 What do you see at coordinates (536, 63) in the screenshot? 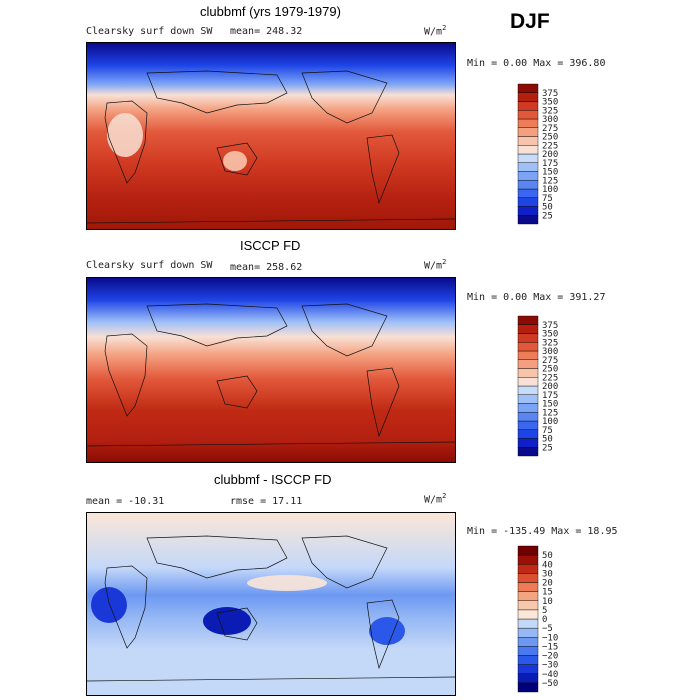
I see `panel1-minmax: Min = 0.00 Max = 396.80` at bounding box center [536, 63].